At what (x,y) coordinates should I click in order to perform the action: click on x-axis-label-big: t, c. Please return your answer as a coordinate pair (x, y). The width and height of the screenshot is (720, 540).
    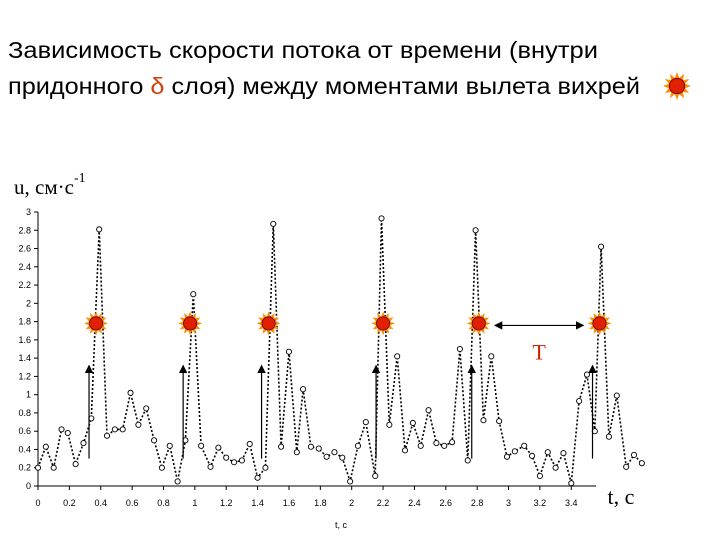
    Looking at the image, I should click on (621, 496).